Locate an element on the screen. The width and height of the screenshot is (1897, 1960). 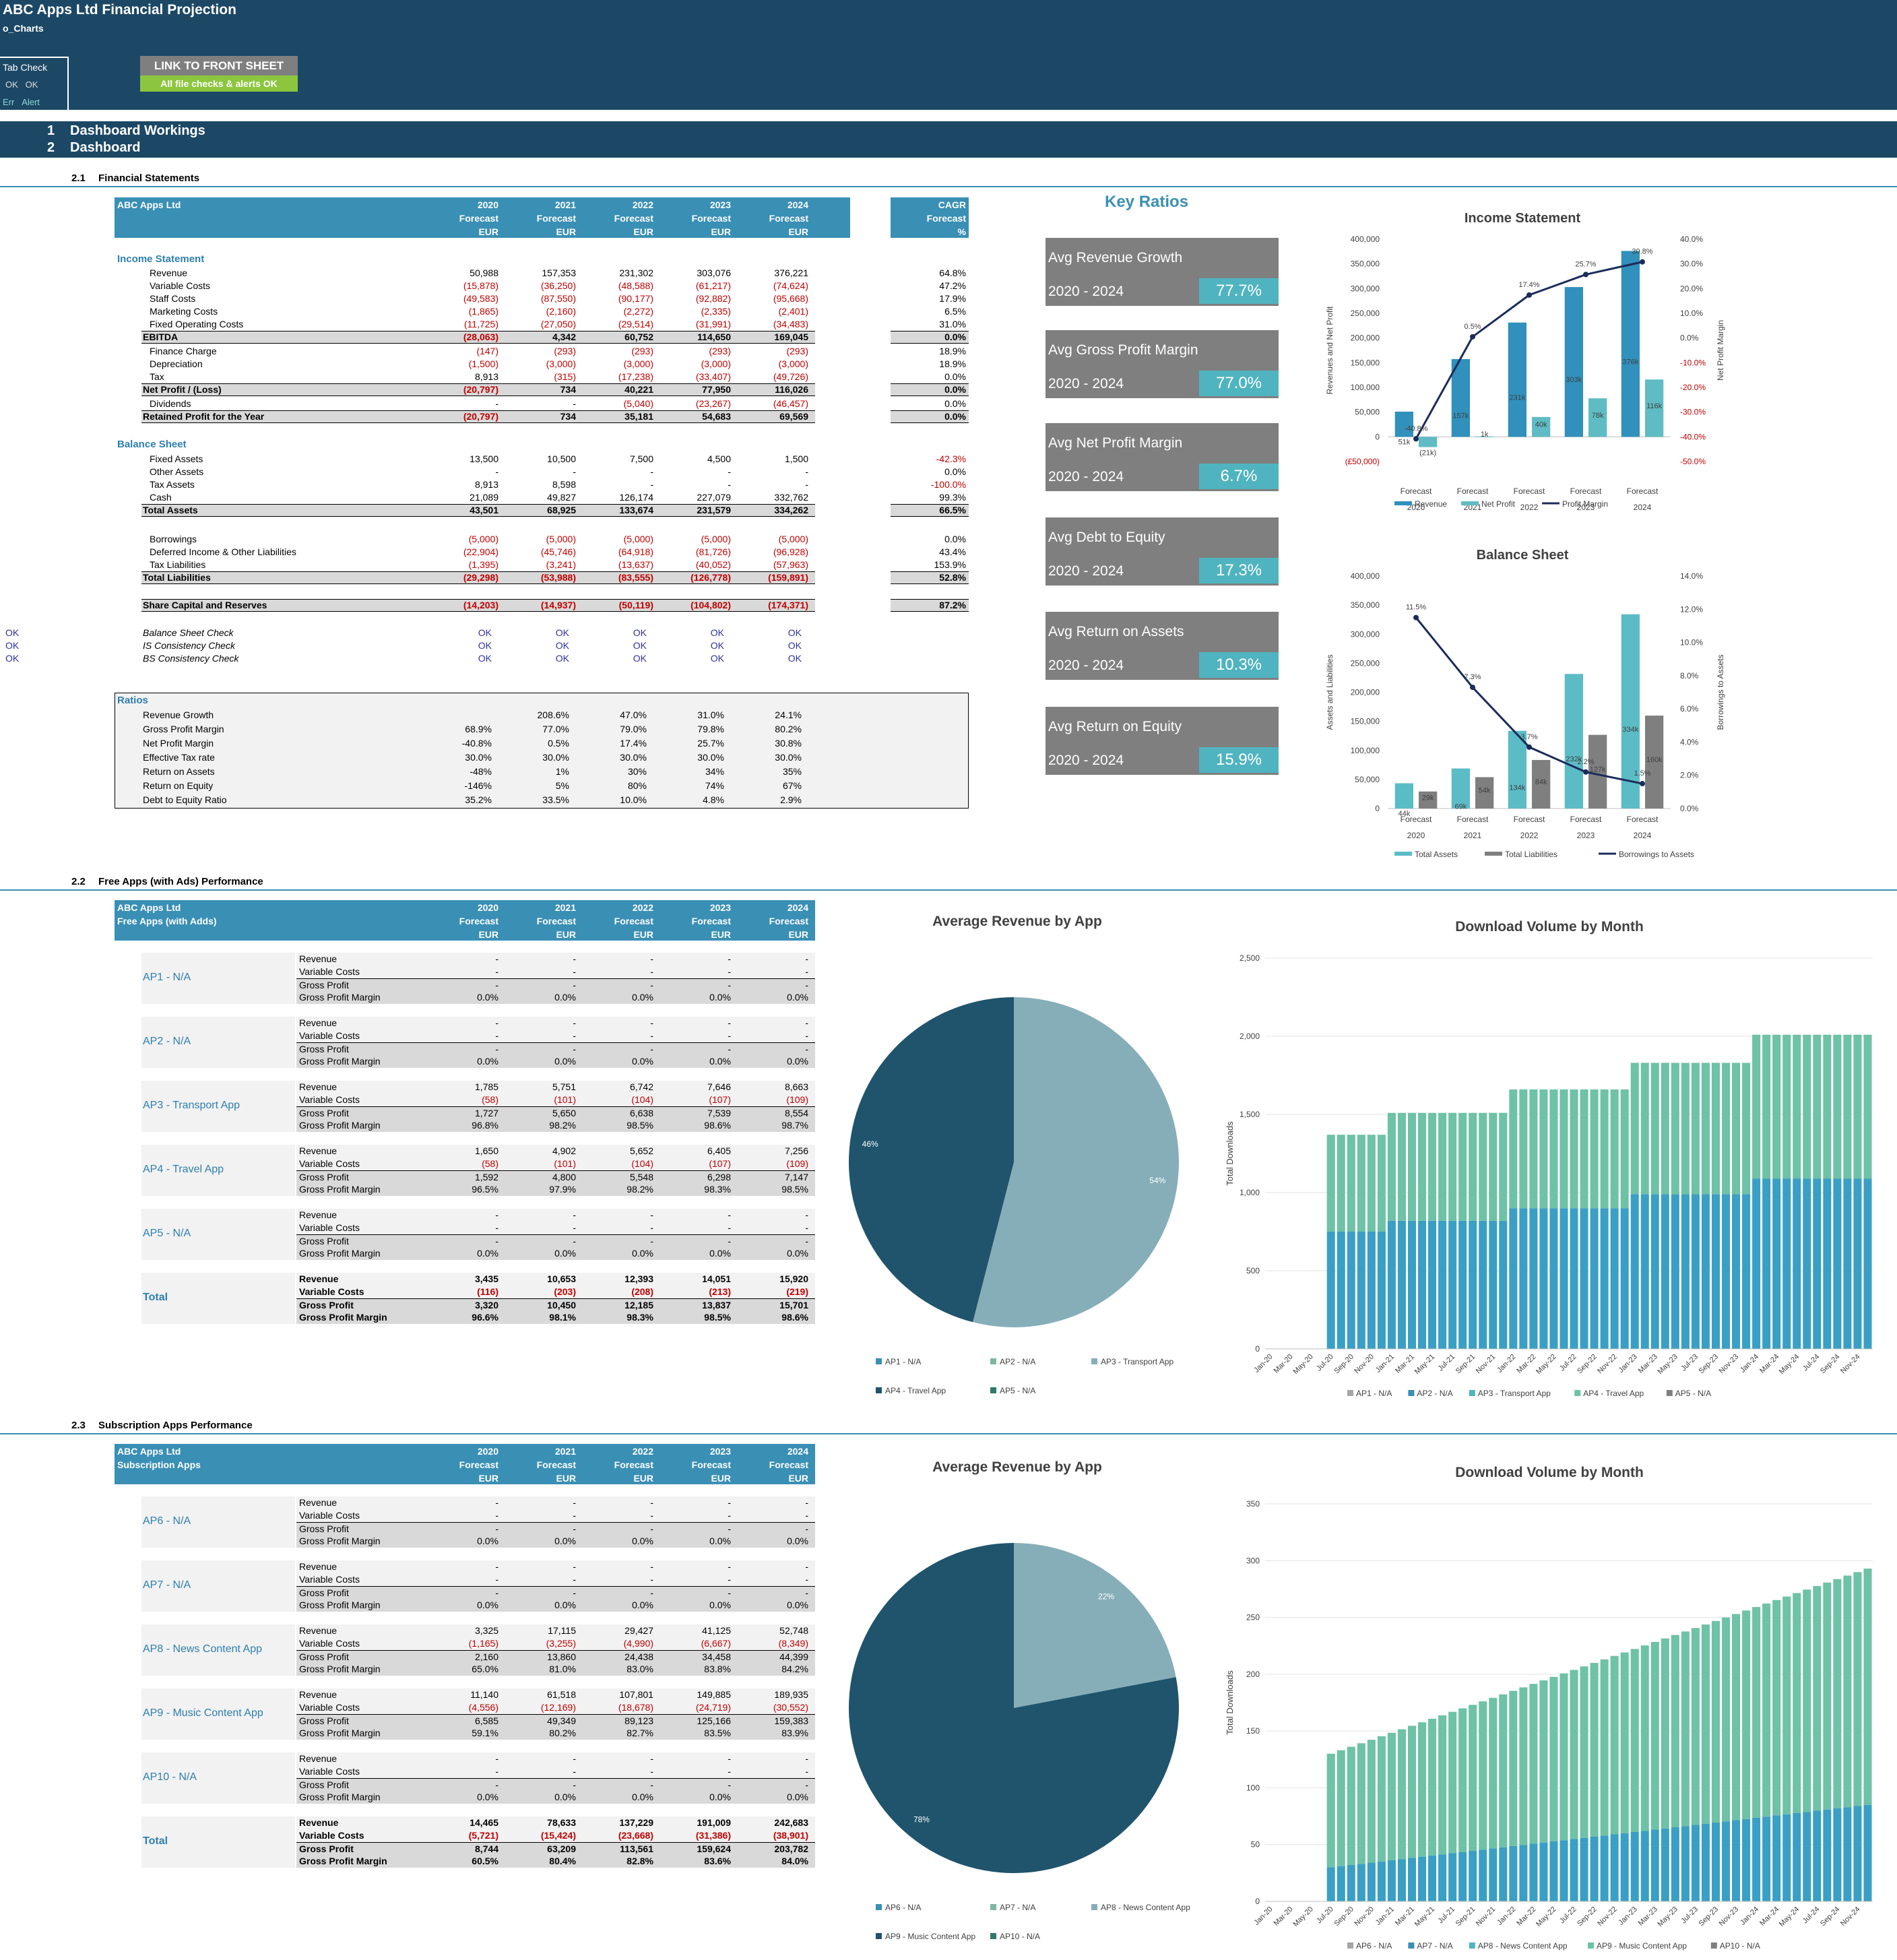
app-line: Variable Costs (58) (101) (104) (107) (109) is located at coordinates (556, 1164).